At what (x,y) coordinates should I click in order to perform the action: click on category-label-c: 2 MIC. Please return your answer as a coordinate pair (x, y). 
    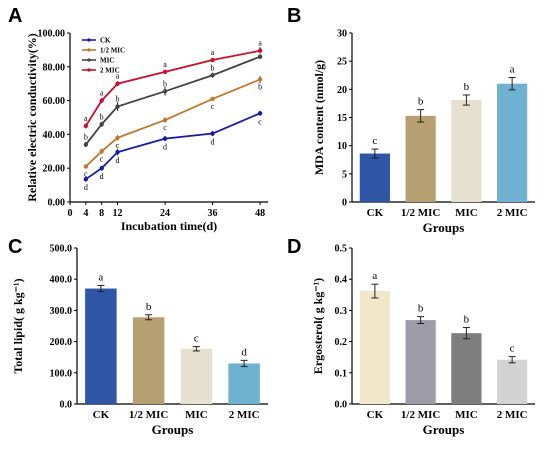
    Looking at the image, I should click on (244, 415).